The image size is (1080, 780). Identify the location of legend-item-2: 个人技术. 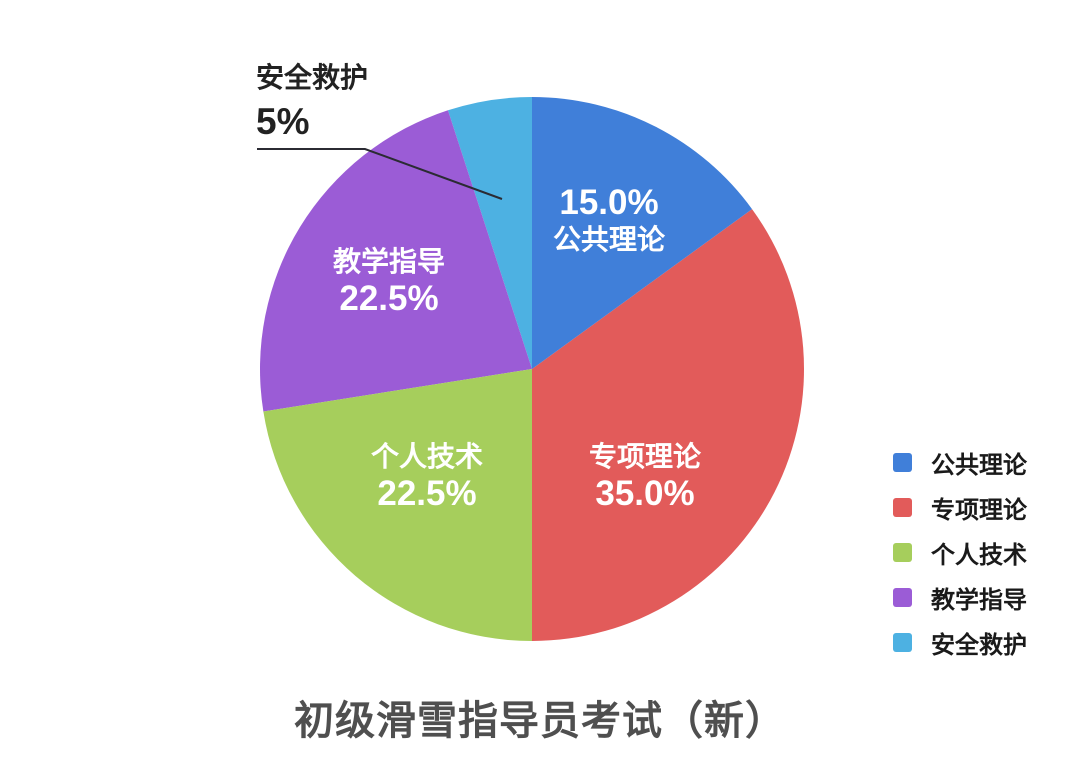
(960, 552).